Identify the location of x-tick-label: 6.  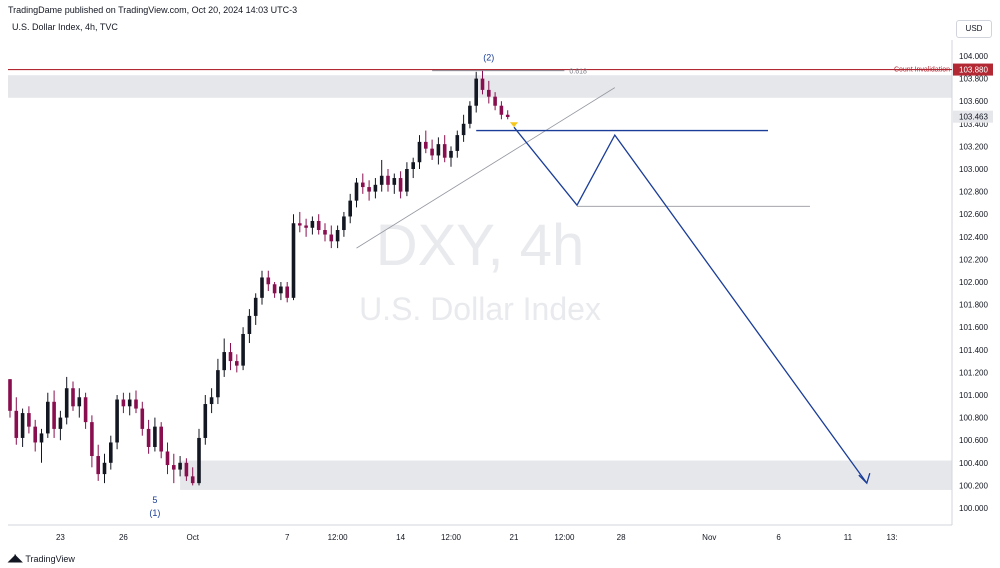
(778, 537).